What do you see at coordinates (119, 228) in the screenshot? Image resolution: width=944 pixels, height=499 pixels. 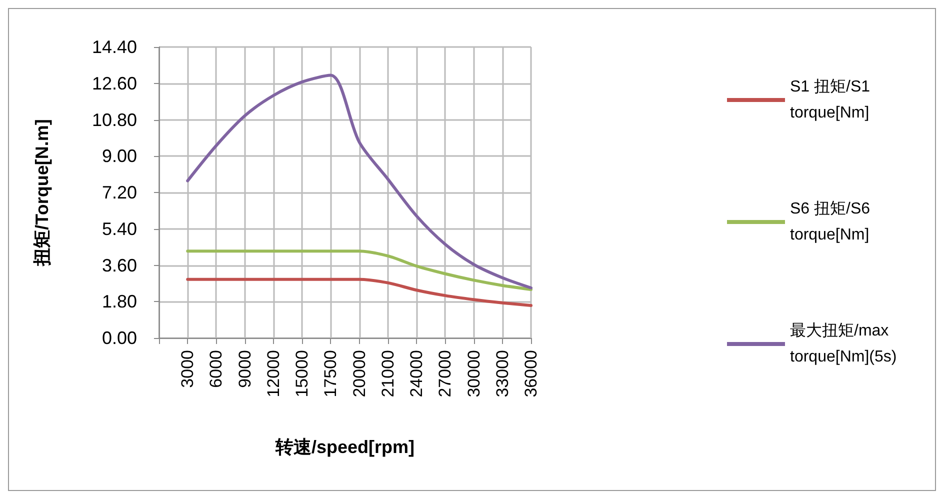 I see `y-tick-label: 5.40` at bounding box center [119, 228].